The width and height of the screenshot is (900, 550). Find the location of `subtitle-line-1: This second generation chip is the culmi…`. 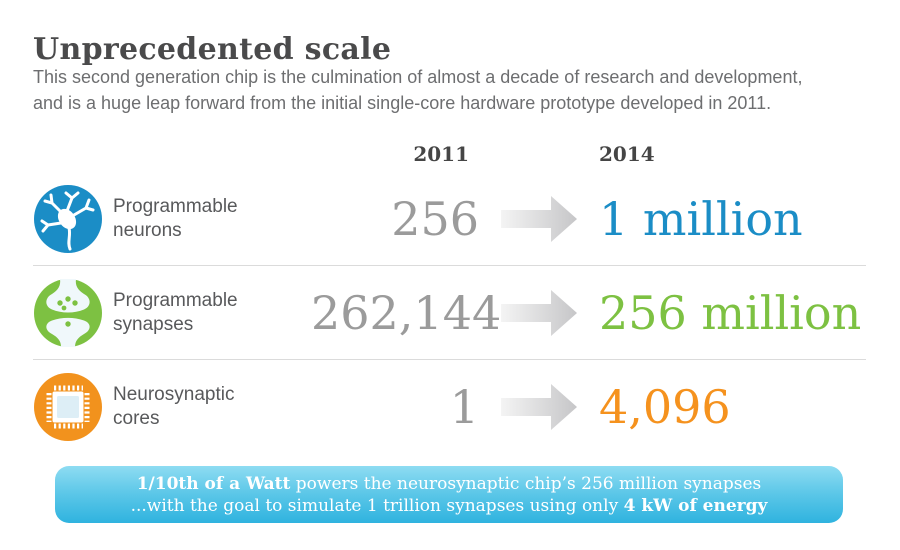

subtitle-line-1: This second generation chip is the culmi… is located at coordinates (418, 77).